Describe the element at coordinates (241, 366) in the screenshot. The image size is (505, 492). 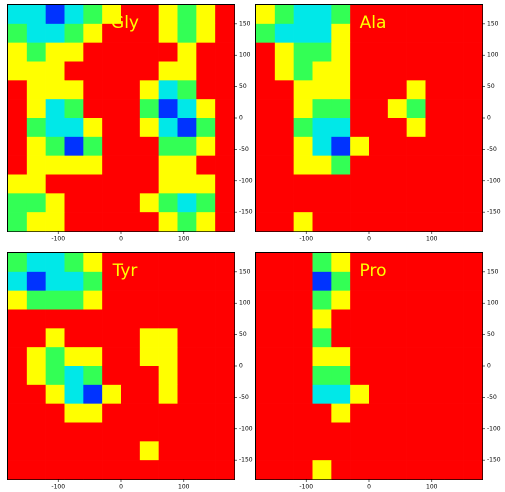
I see `y-tick-label: 0` at that location.